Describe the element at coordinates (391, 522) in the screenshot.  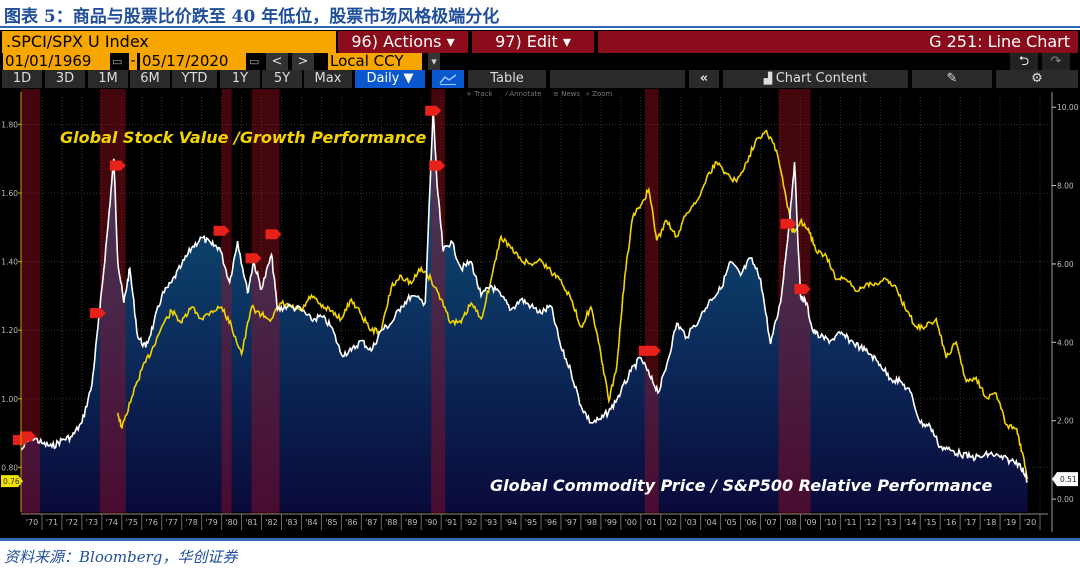
I see `x-tick-label: '88` at that location.